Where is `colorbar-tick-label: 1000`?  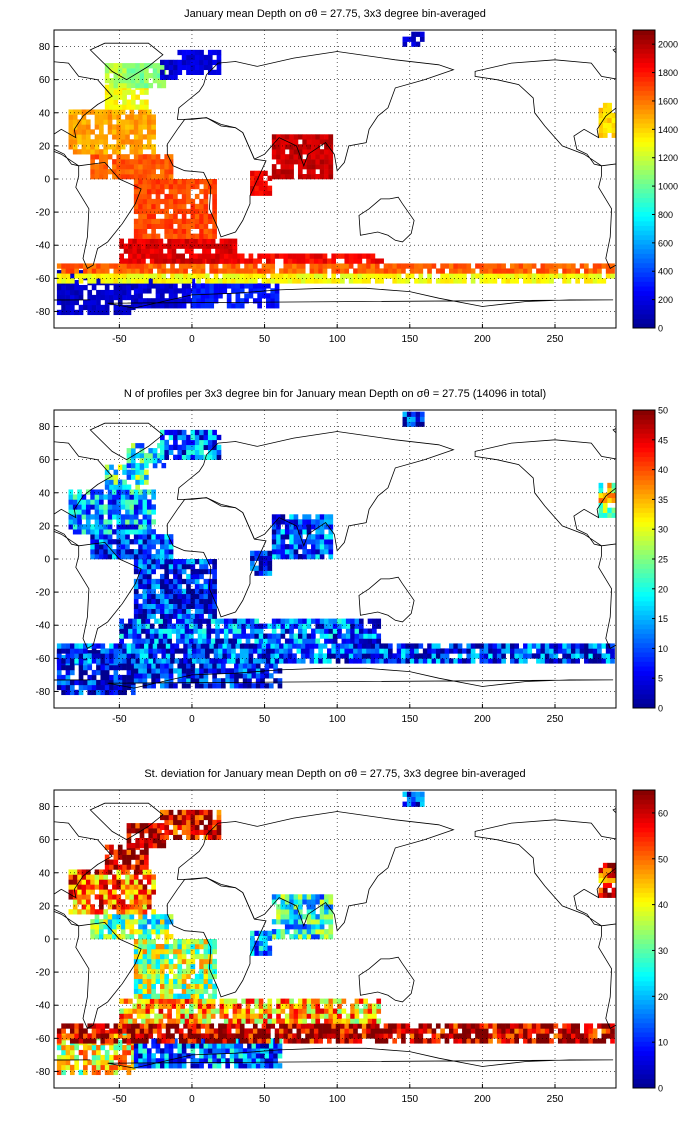
colorbar-tick-label: 1000 is located at coordinates (668, 187).